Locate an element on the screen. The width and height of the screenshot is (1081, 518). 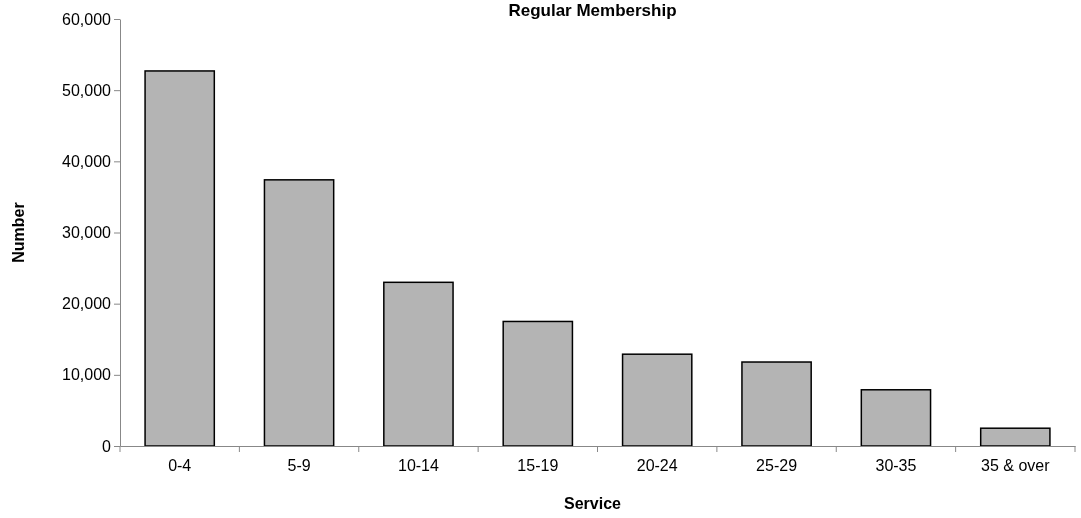
x-tick-label: 20-24 is located at coordinates (657, 466).